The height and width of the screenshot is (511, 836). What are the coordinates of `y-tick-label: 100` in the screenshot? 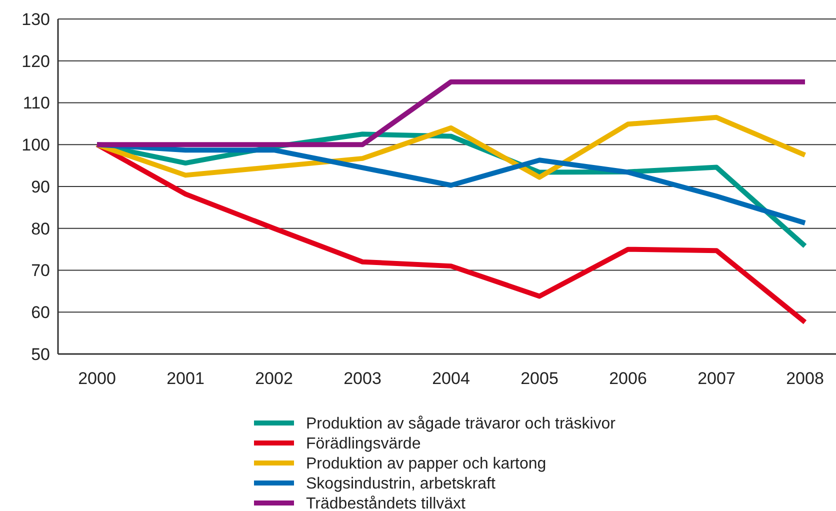 It's located at (36, 145).